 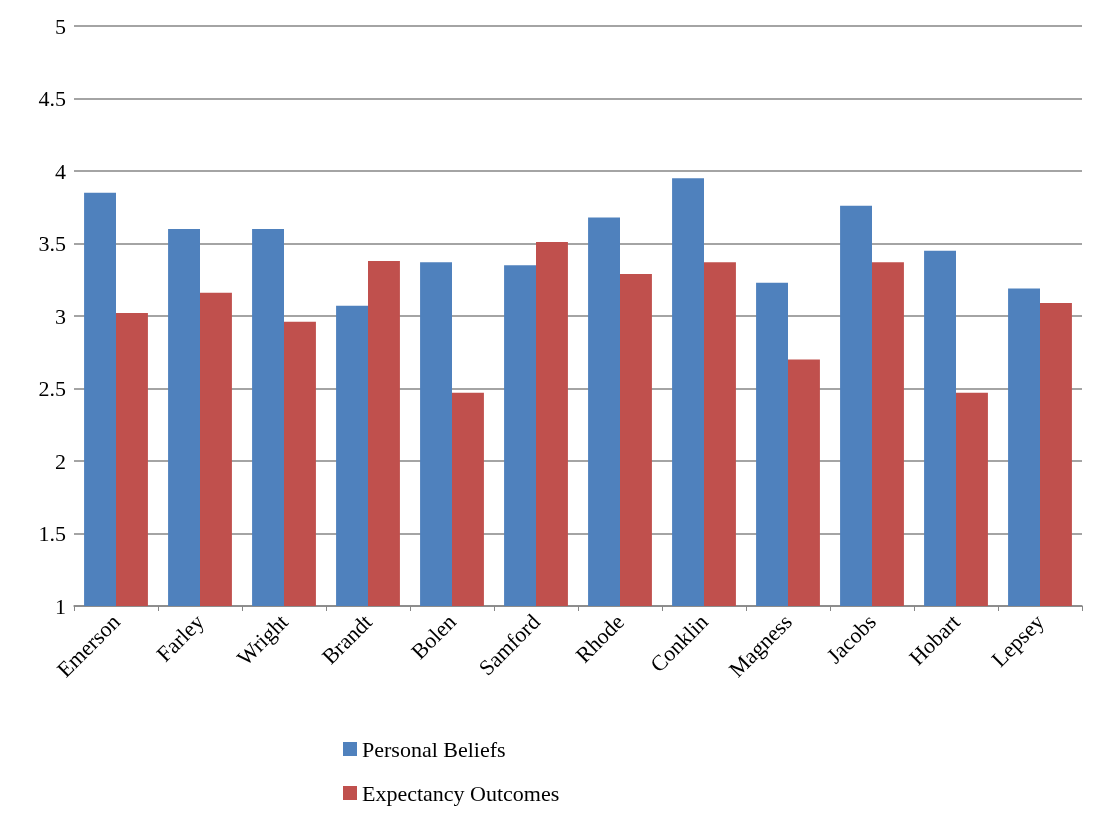 I want to click on y-tick-label: 2.5, so click(x=52, y=388).